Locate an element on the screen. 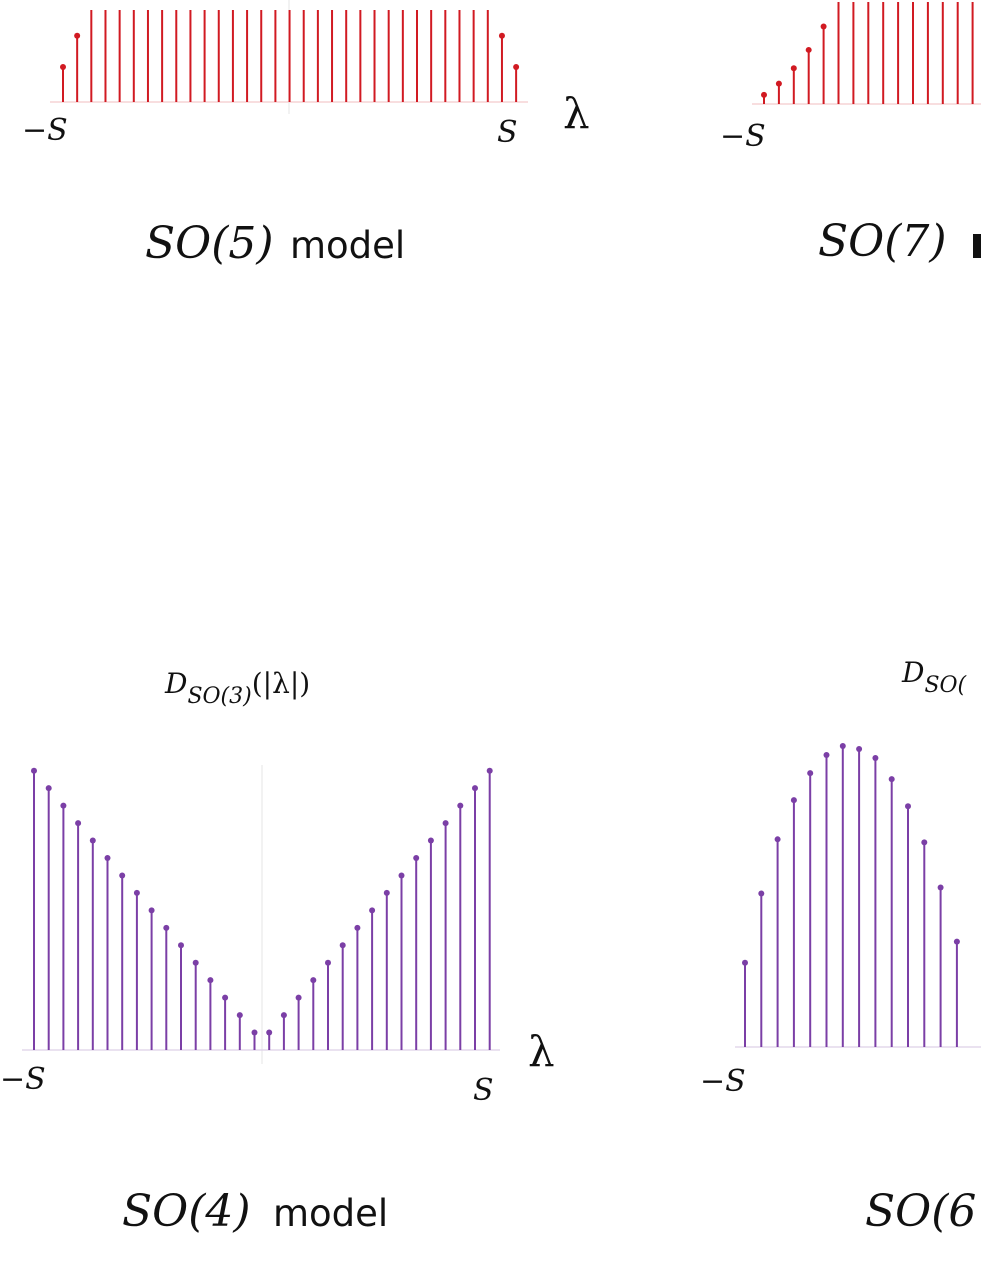 The image size is (981, 1269). so4-tick-s: S is located at coordinates (483, 1090).